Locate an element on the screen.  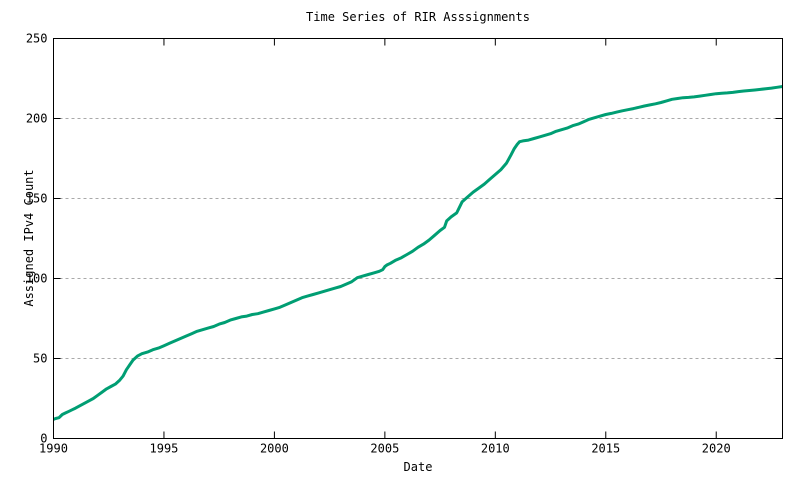
x-tick-label: 2010 is located at coordinates (495, 449).